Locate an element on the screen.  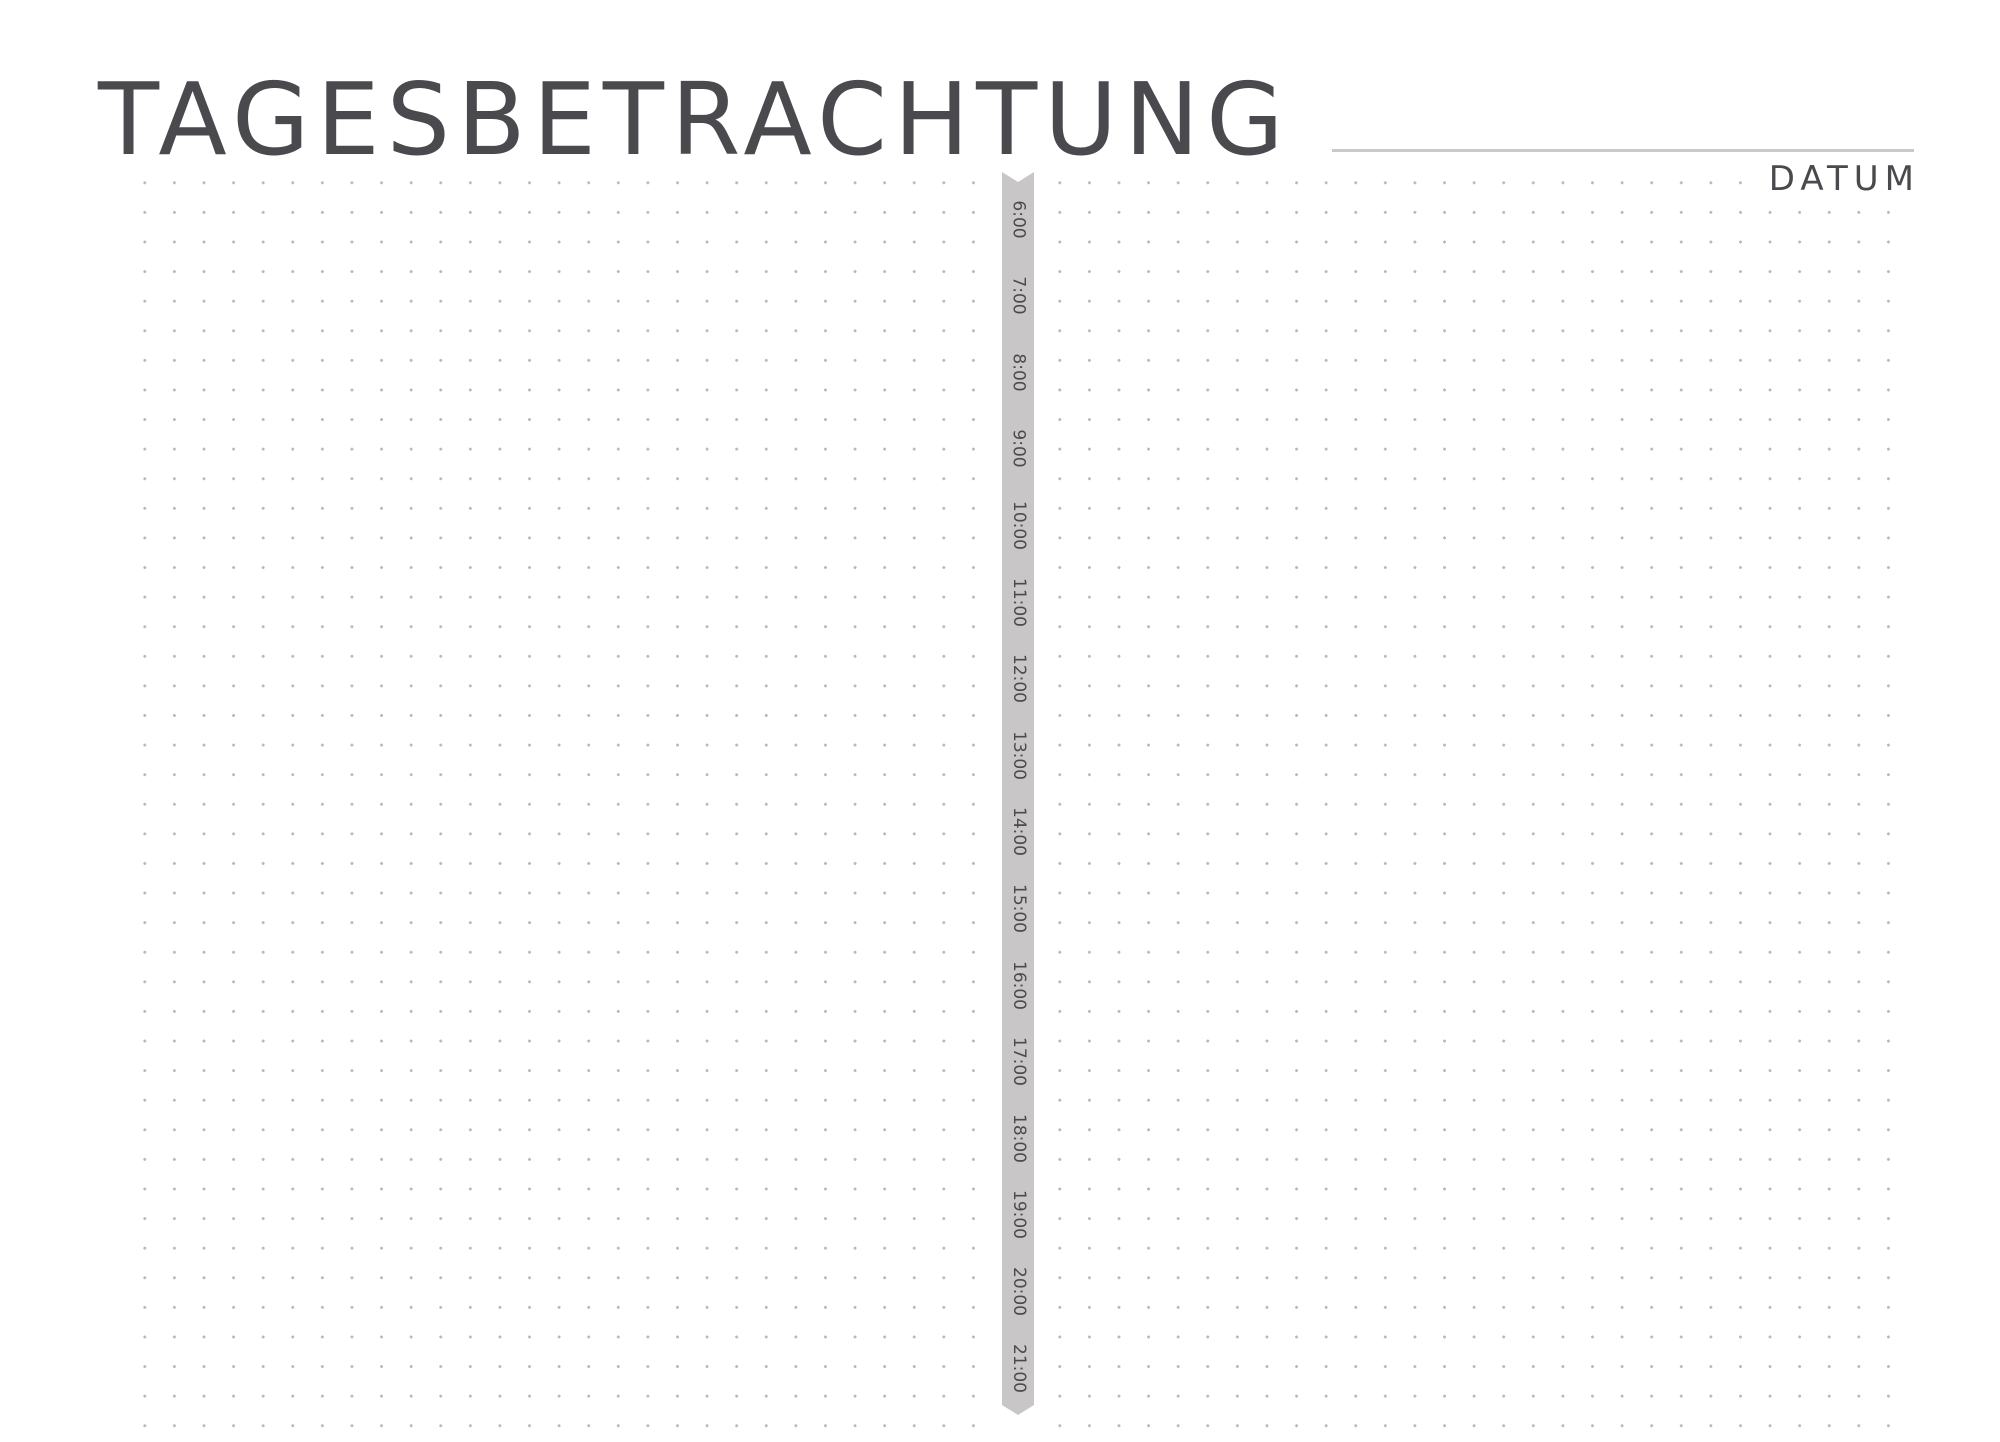
time-slot: 20:00 is located at coordinates (1018, 1291).